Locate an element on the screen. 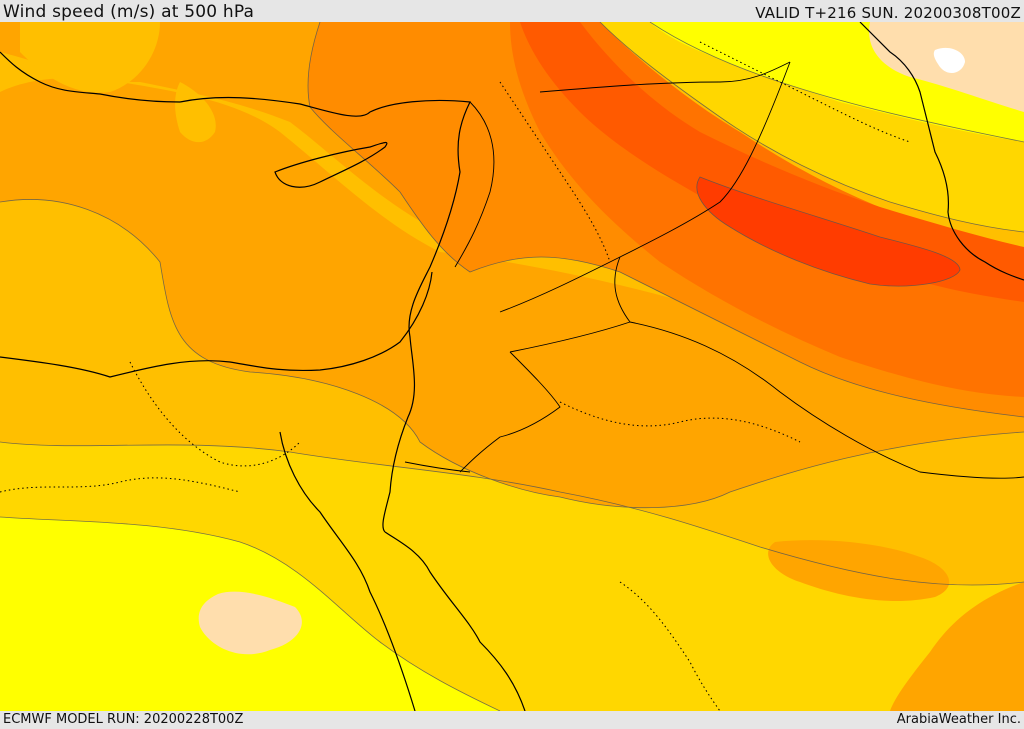  valid-time-label: VALID T+216 SUN. 20200308T00Z is located at coordinates (888, 13).